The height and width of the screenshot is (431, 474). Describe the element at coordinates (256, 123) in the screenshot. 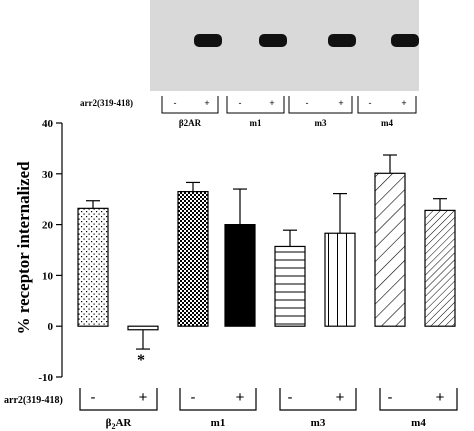

I see `blot-group-label: m1` at that location.